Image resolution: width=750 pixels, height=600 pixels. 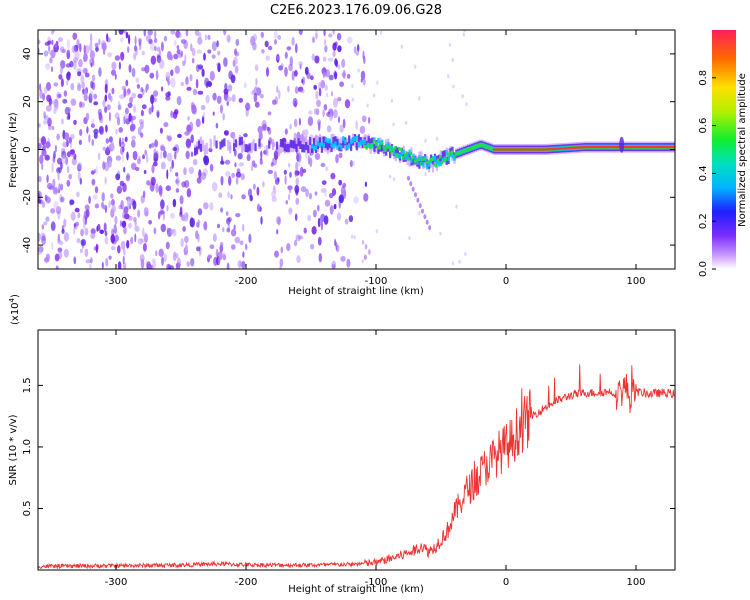 I want to click on snr-x-tick-label: 0, so click(x=506, y=582).